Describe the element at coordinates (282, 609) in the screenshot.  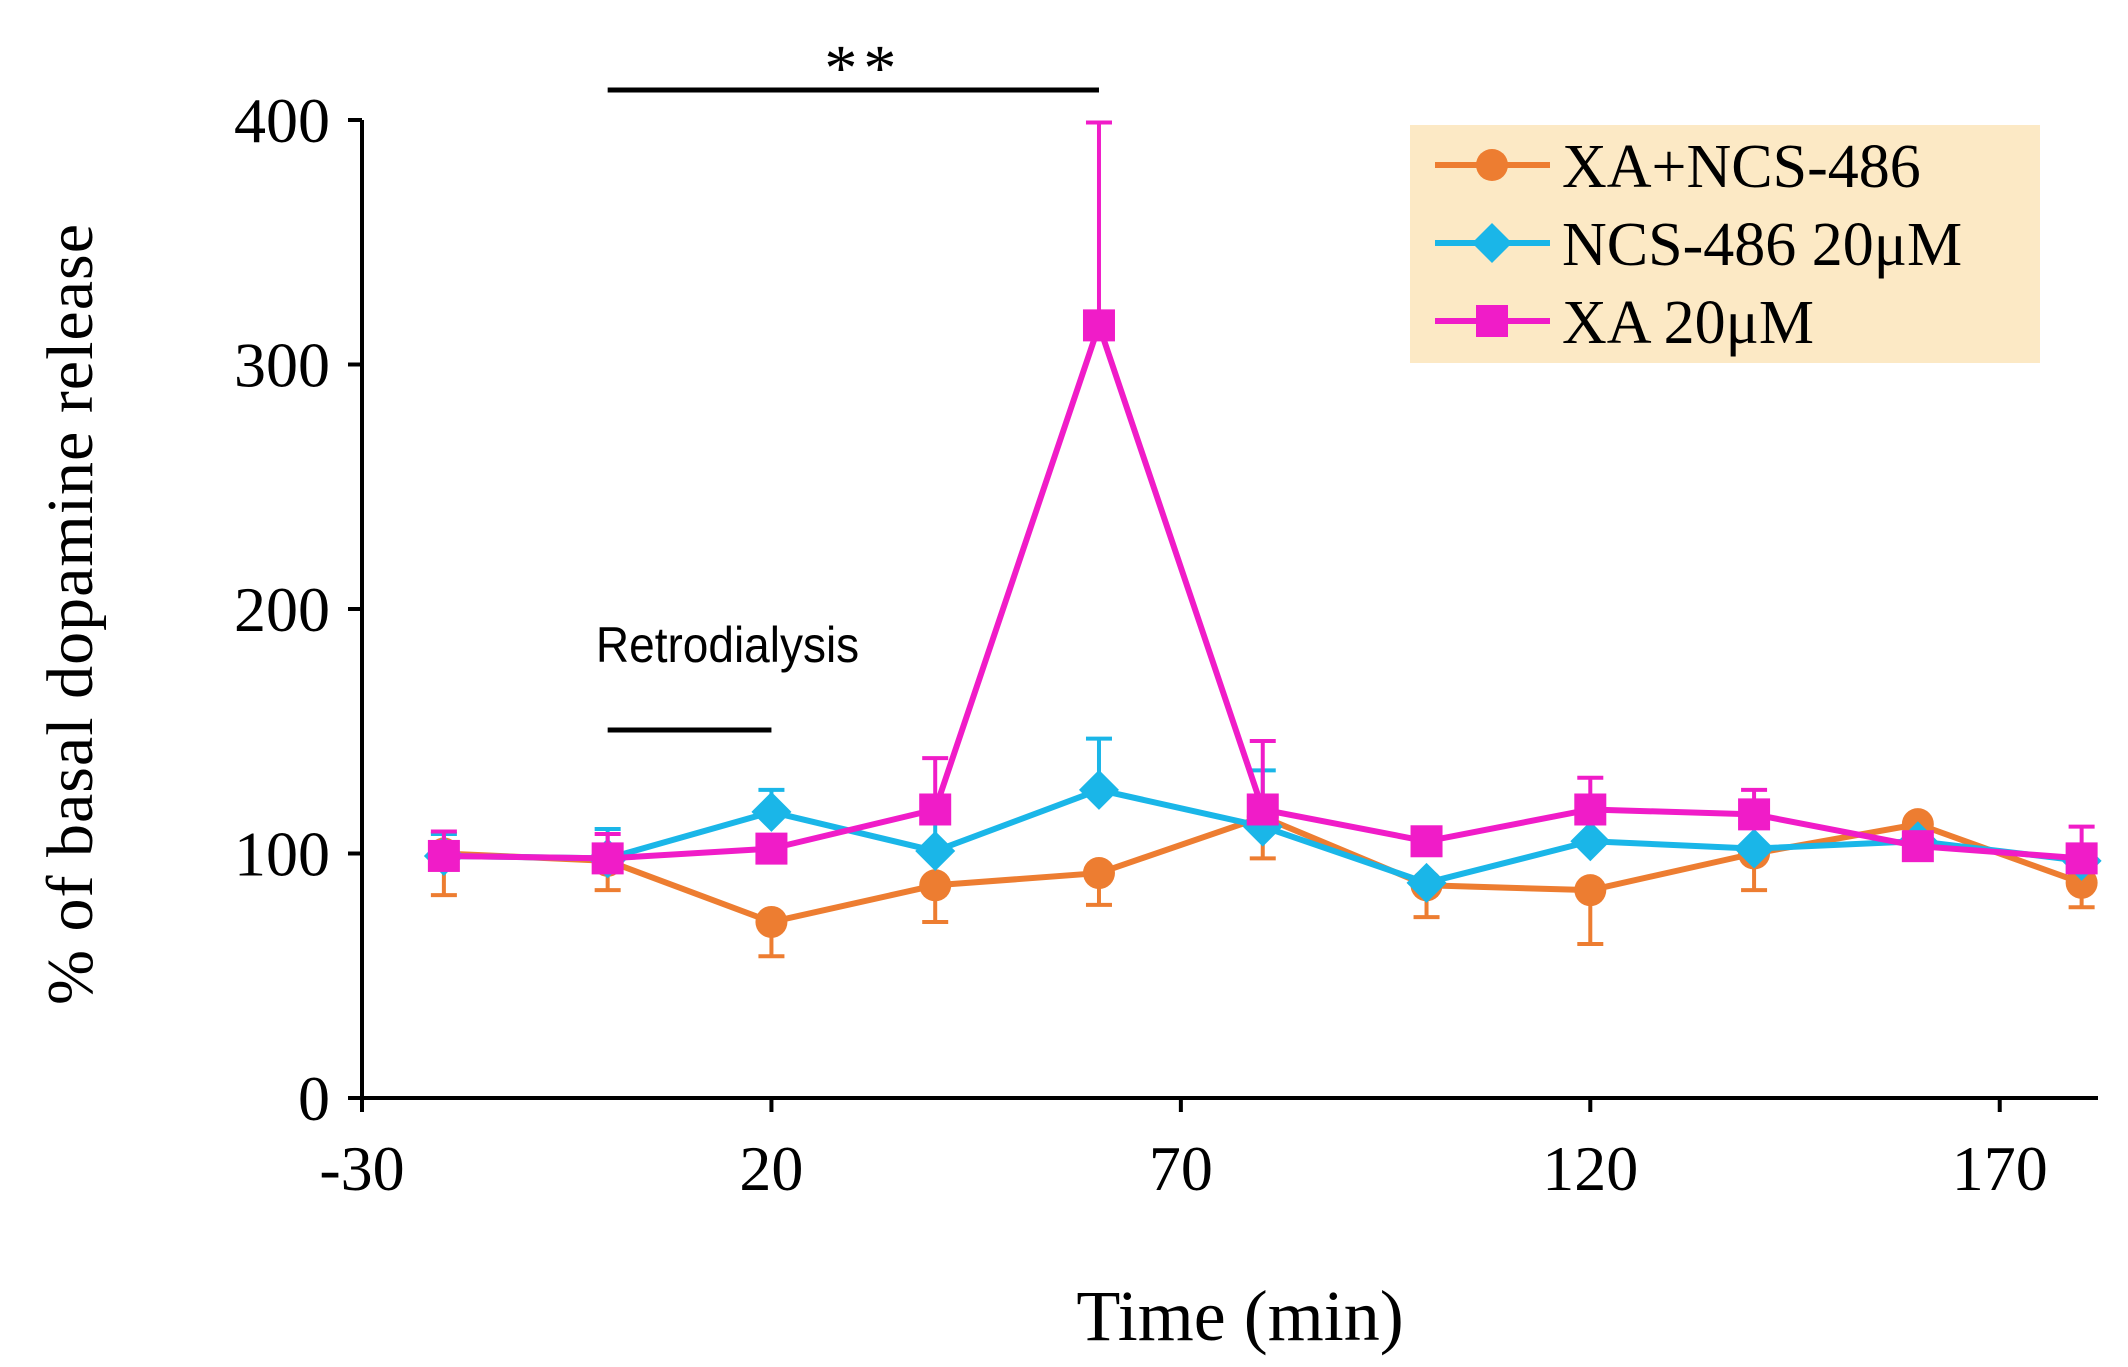
I see `y-tick-label: 200` at that location.